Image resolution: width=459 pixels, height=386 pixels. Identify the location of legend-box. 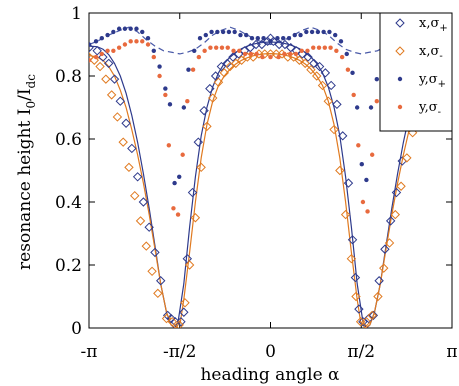
(416, 72).